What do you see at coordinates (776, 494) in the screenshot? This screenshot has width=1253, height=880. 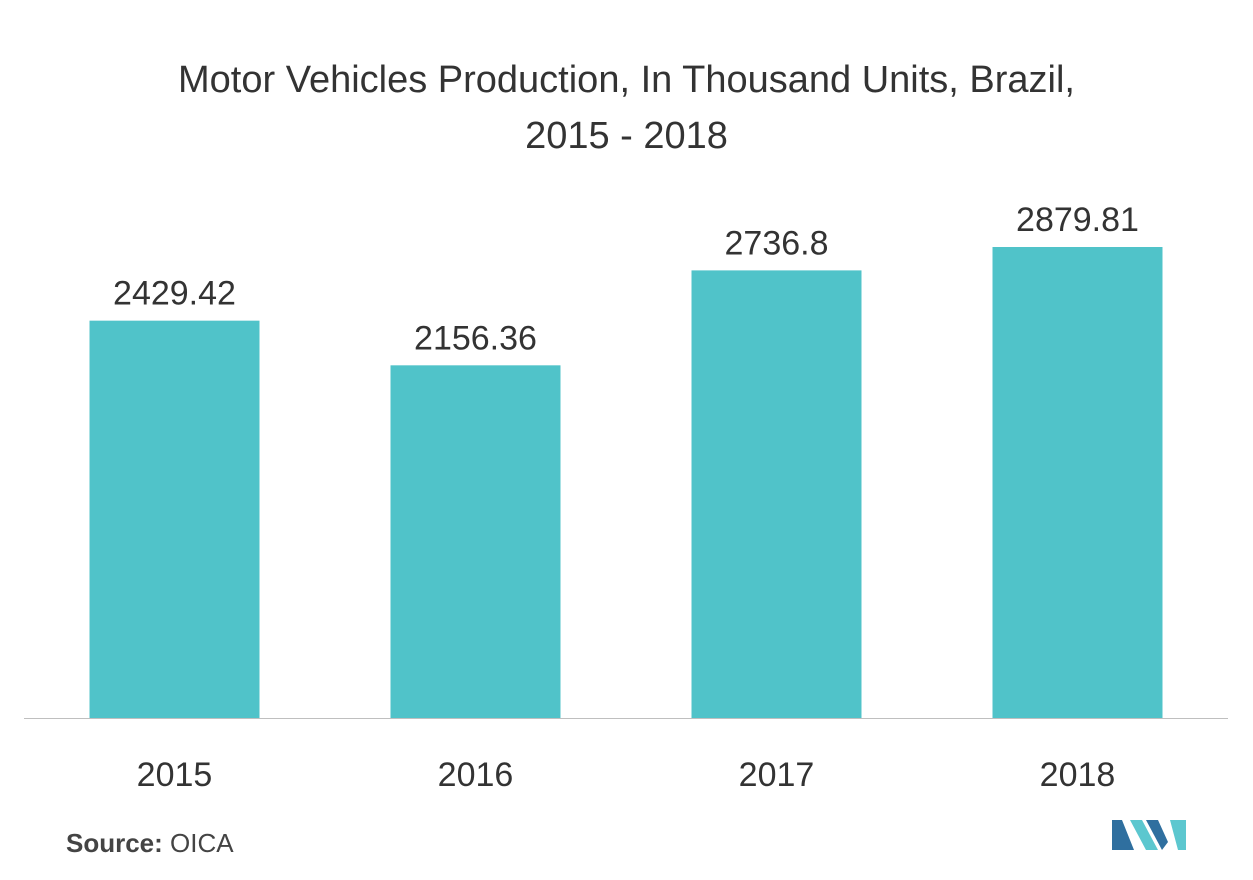 I see `bar-2017` at bounding box center [776, 494].